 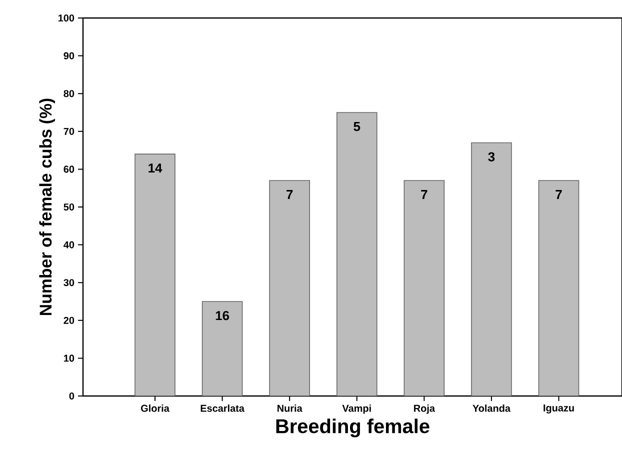 What do you see at coordinates (69, 320) in the screenshot?
I see `y-tick-label: 20` at bounding box center [69, 320].